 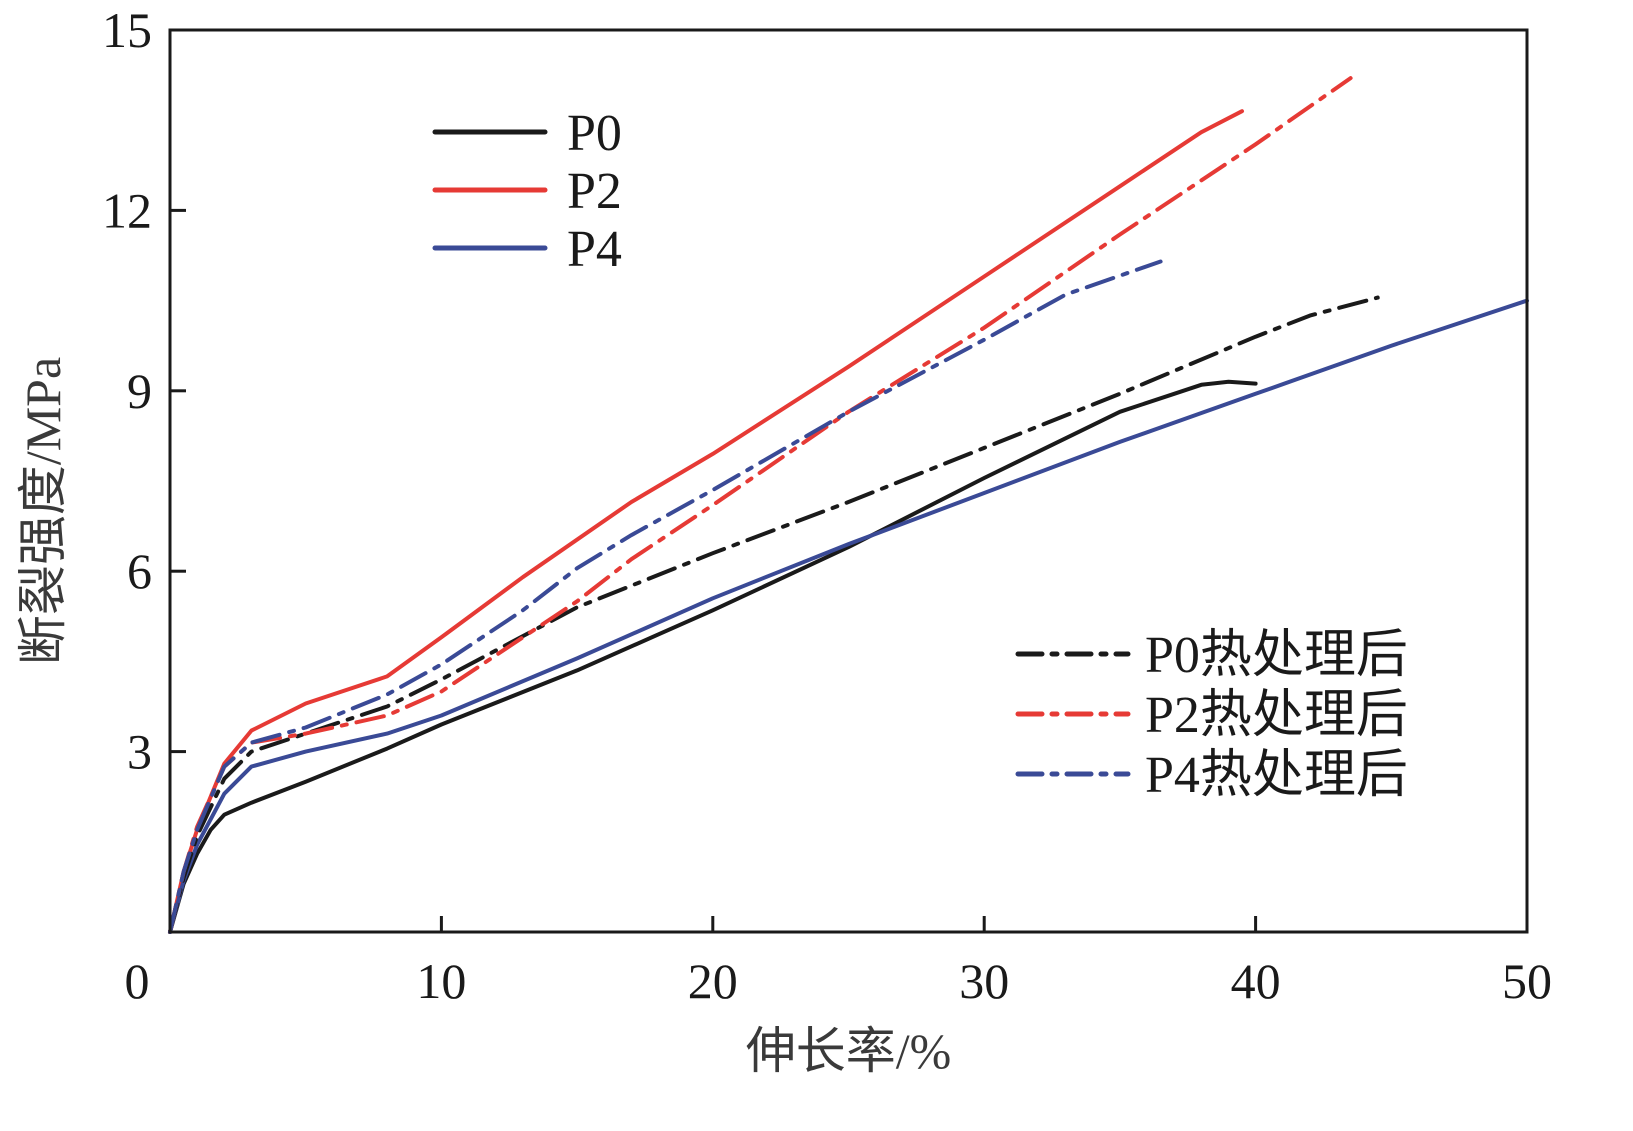 What do you see at coordinates (1276, 715) in the screenshot?
I see `legend-label: P2热处理后` at bounding box center [1276, 715].